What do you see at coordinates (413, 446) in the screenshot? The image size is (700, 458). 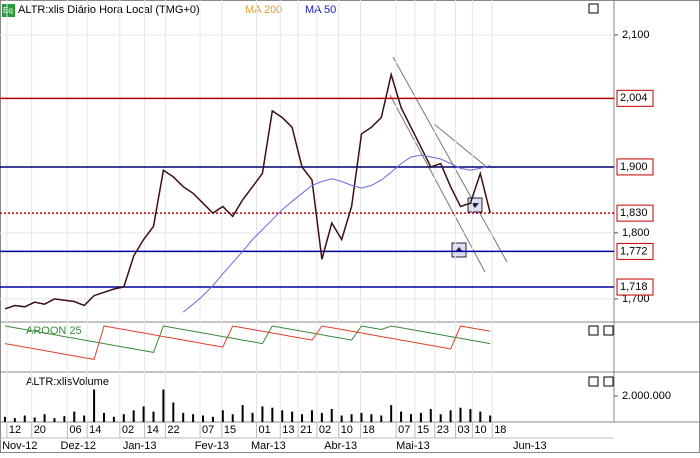 I see `month-label: Mai-13` at bounding box center [413, 446].